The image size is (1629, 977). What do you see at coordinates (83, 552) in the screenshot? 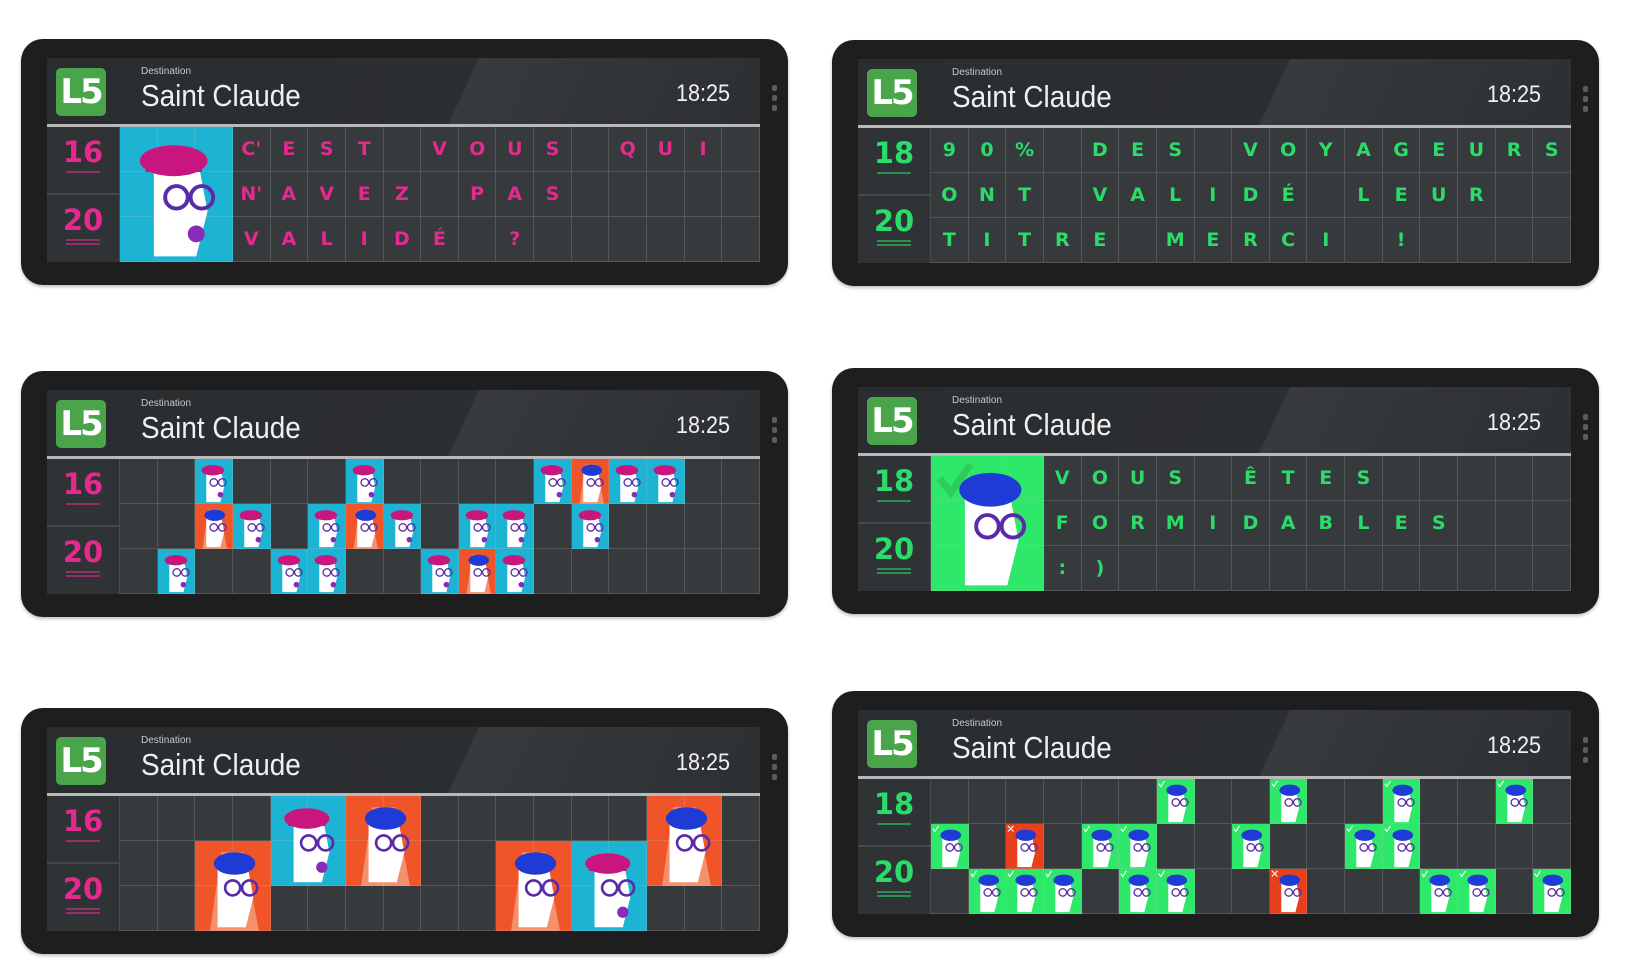
I see `counter-number: 20` at bounding box center [83, 552].